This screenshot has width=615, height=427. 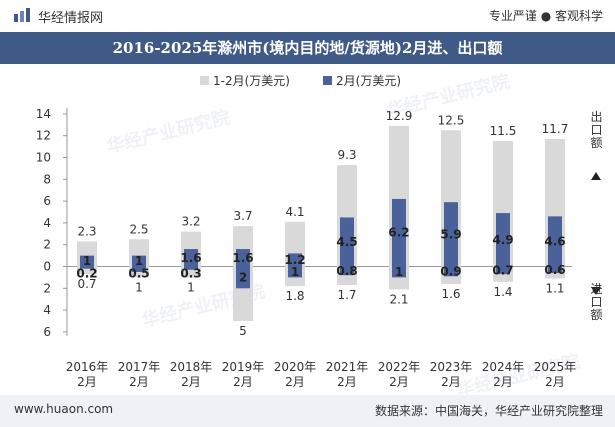 I want to click on data-label-february-import: 0.2, so click(x=86, y=274).